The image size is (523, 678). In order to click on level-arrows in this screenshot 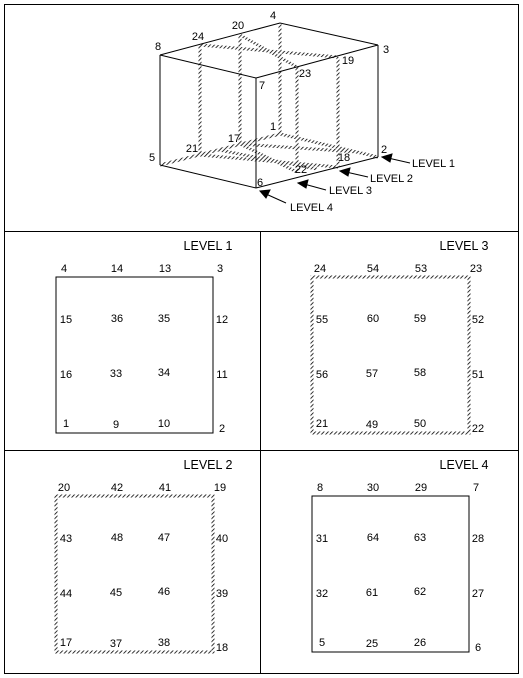, I will do `click(334, 178)`.